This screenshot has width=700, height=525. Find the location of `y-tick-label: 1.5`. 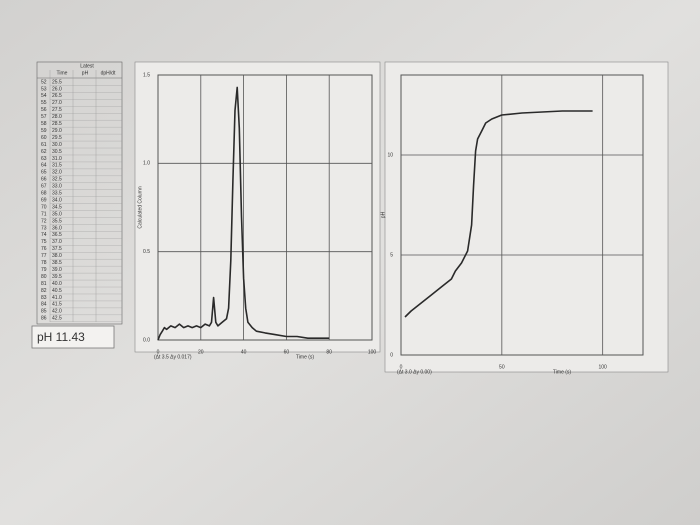

y-tick-label: 1.5 is located at coordinates (146, 75).